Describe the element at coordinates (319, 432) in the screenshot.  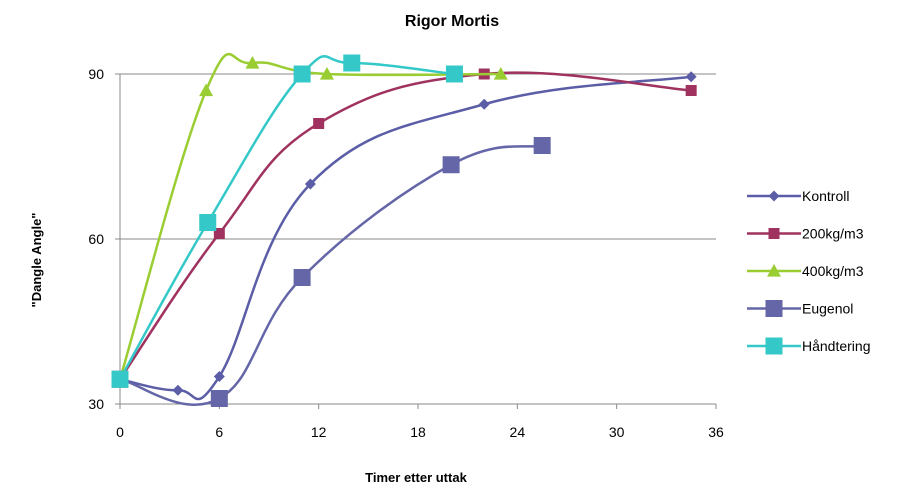
I see `x-tick-label: 12` at that location.